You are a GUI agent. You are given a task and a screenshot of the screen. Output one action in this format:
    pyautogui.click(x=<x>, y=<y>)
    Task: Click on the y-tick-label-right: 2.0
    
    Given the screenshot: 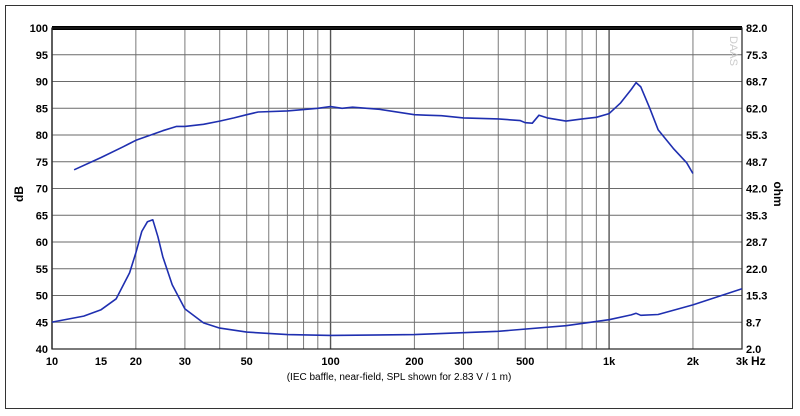 What is the action you would take?
    pyautogui.click(x=753, y=350)
    